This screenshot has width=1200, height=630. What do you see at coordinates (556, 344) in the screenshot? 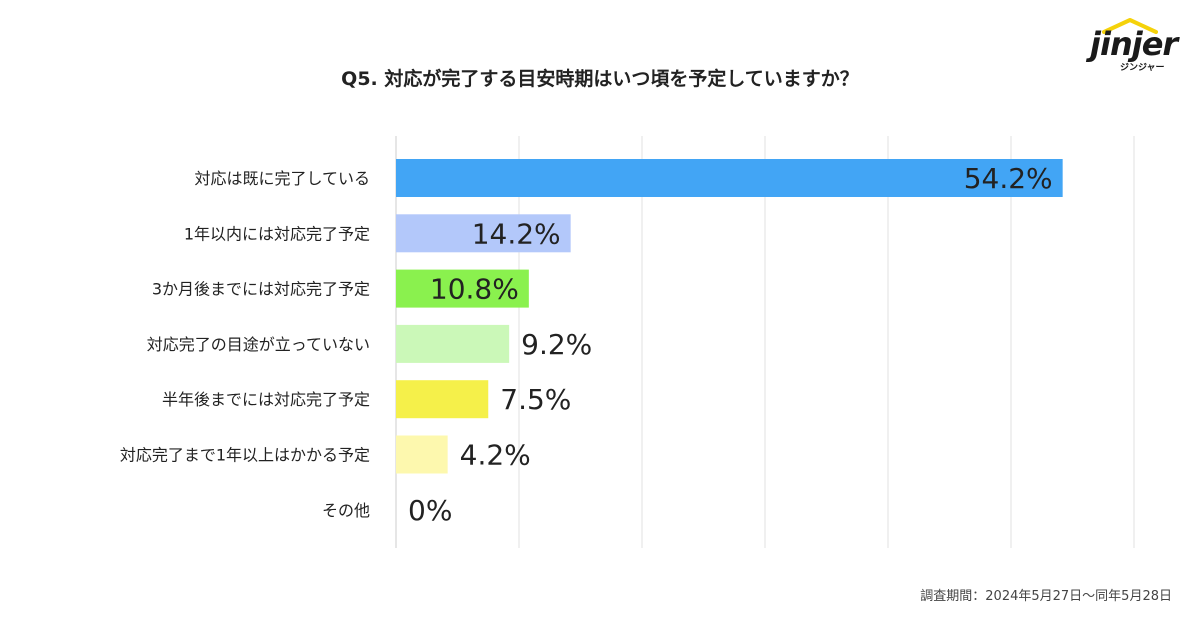
I see `value-label: 9.2%` at bounding box center [556, 344].